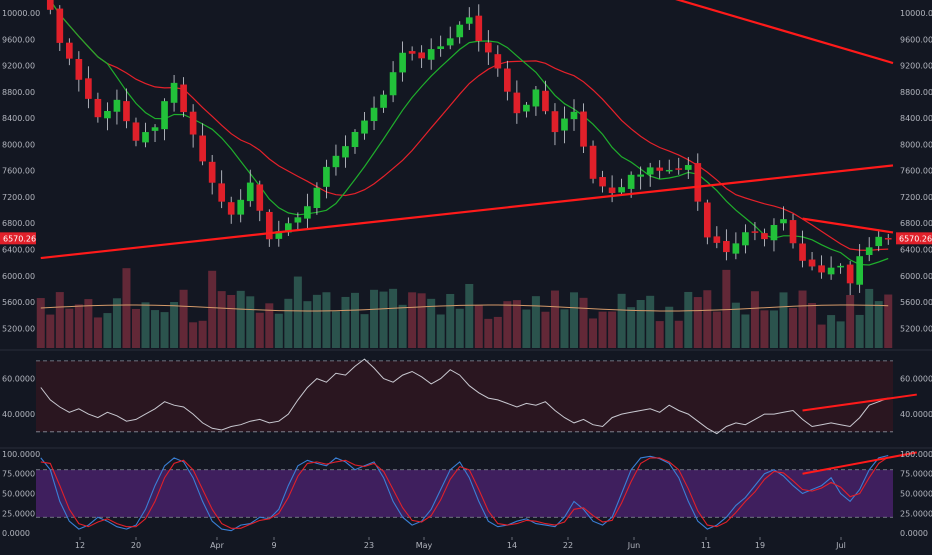  What do you see at coordinates (859, 463) in the screenshot?
I see `stochastic-trendline` at bounding box center [859, 463].